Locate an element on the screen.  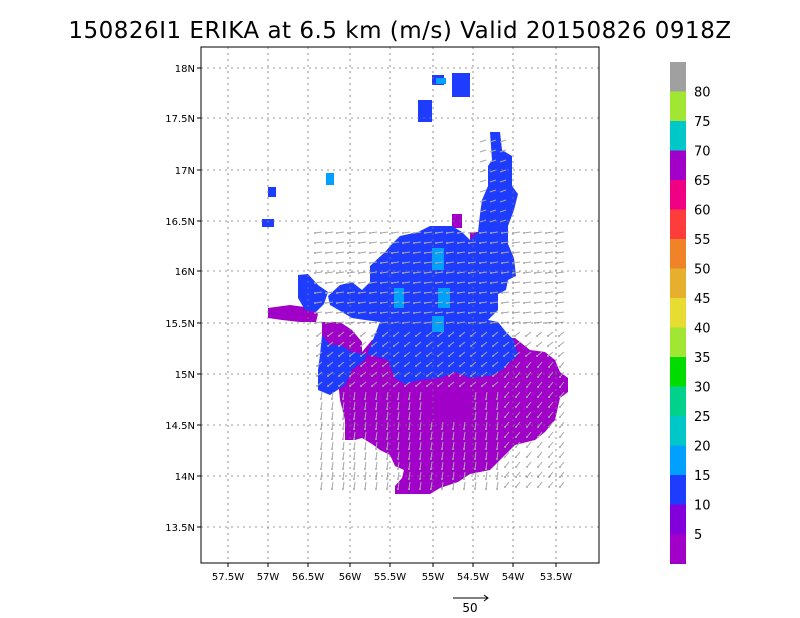
colorbar: 80 75 70 65 60 55 50 45 40 35 30 25 20 15 10 5 is located at coordinates (690, 313).